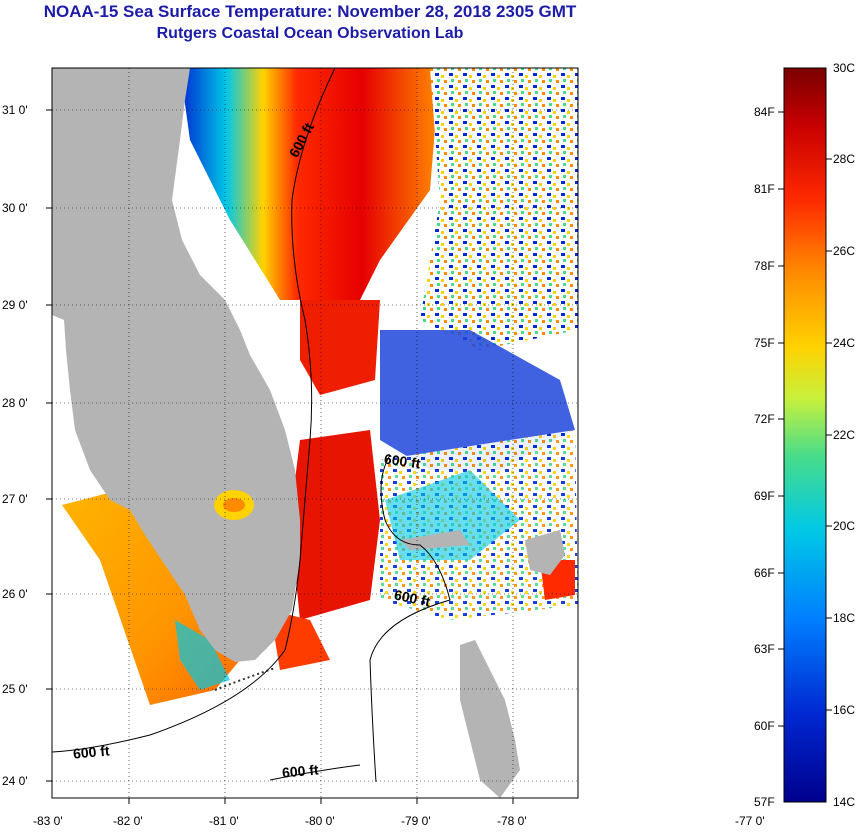 This screenshot has height=832, width=865. I want to click on lat-label-27: 27 0', so click(15, 499).